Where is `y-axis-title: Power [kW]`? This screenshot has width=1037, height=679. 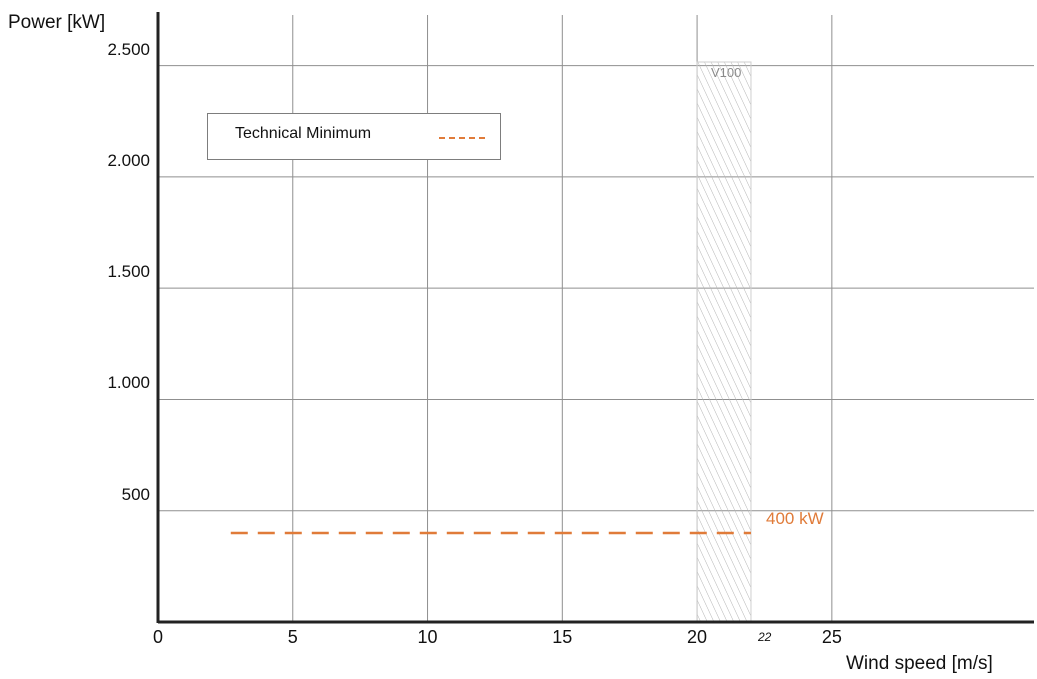
y-axis-title: Power [kW] is located at coordinates (57, 22).